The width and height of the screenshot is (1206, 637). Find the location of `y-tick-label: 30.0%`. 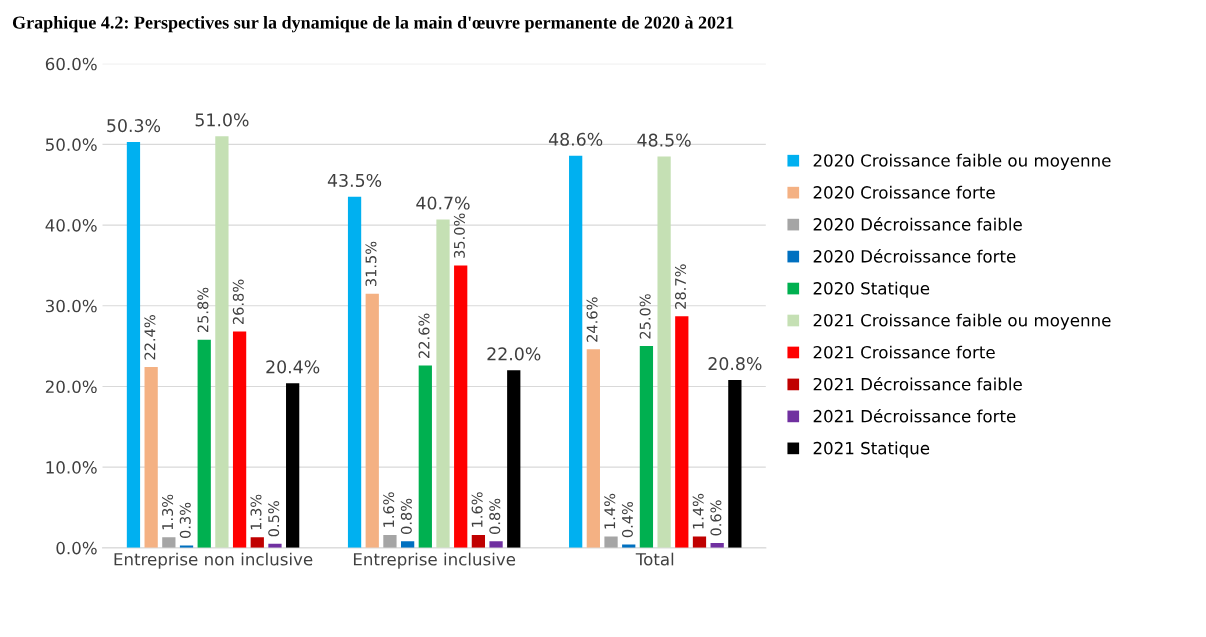

y-tick-label: 30.0% is located at coordinates (71, 306).